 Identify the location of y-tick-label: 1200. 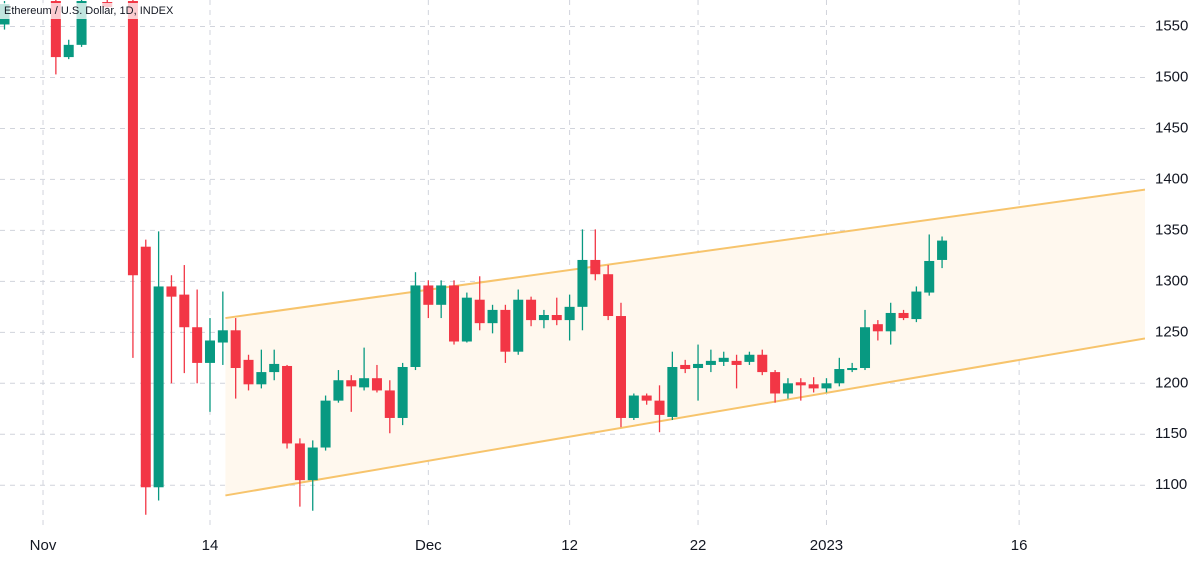
(1171, 382).